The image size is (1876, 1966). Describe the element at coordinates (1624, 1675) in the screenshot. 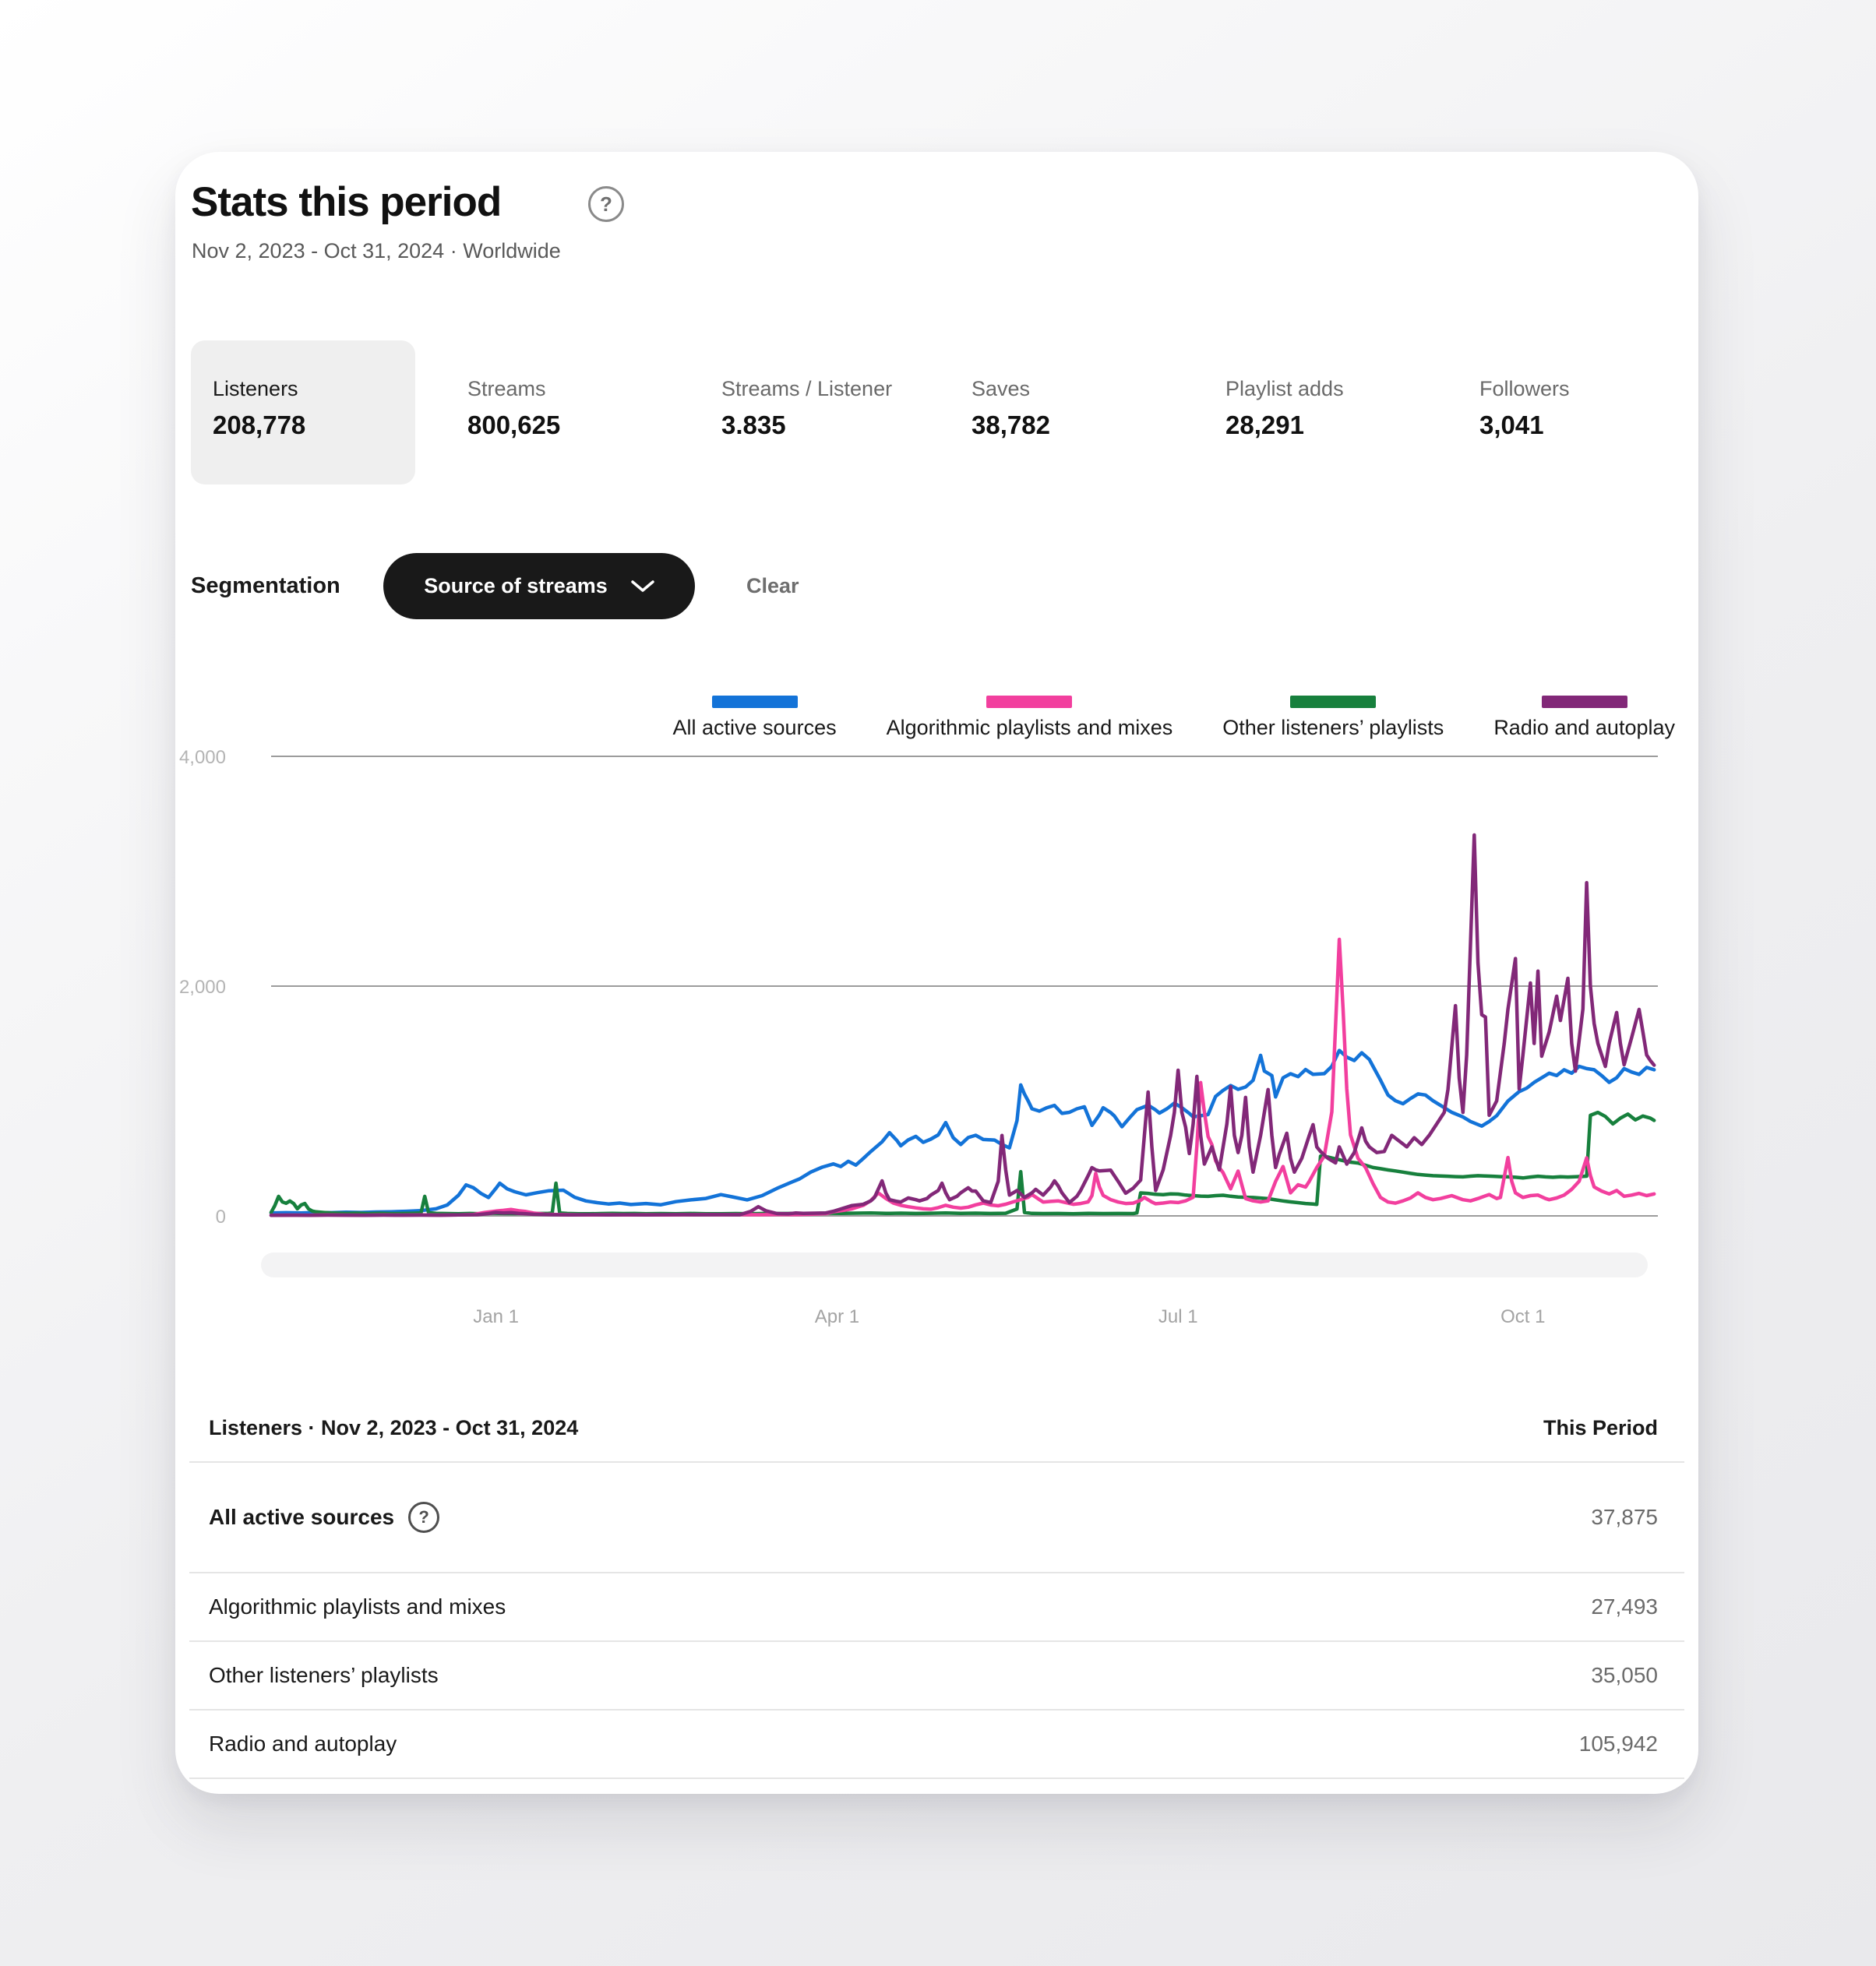

I see `row-value: 35,050` at that location.